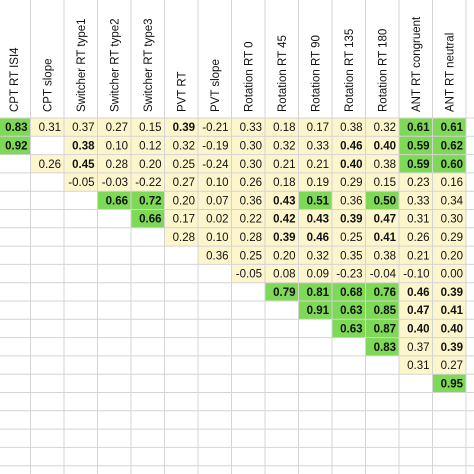 This screenshot has height=474, width=474. I want to click on column-header: Switcher RT type1, so click(82, 65).